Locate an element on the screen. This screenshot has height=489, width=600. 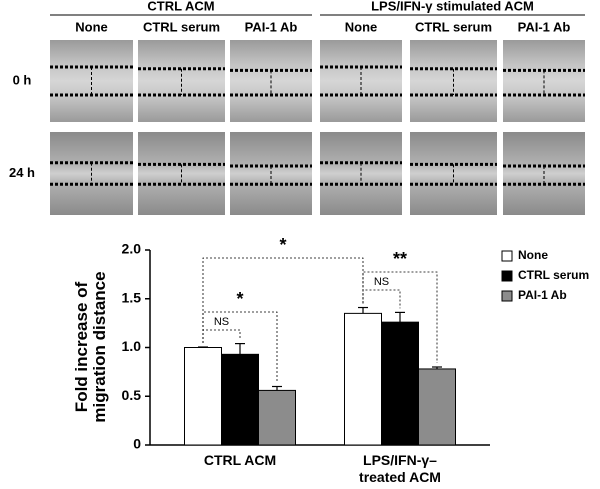
legend-label: None is located at coordinates (533, 255).